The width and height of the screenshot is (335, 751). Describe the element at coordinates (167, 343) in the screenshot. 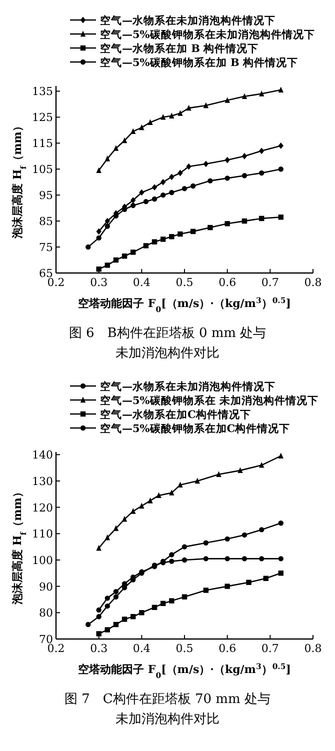

I see `text: 图 6 B构件在距塔板 0 mm 处与未加消泡构件对比` at that location.